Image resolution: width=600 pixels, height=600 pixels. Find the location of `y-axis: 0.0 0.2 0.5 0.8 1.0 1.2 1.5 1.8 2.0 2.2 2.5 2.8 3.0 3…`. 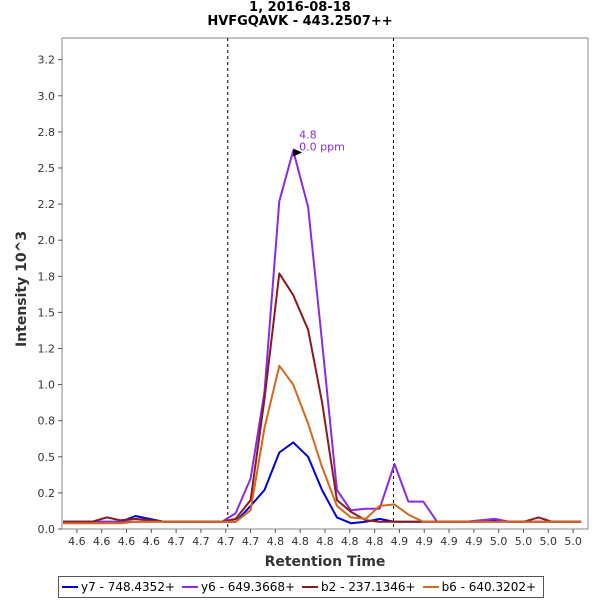

y-axis: 0.0 0.2 0.5 0.8 1.0 1.2 1.5 1.8 2.0 2.2 2.5 2.8 3.0 3… is located at coordinates (50, 295).